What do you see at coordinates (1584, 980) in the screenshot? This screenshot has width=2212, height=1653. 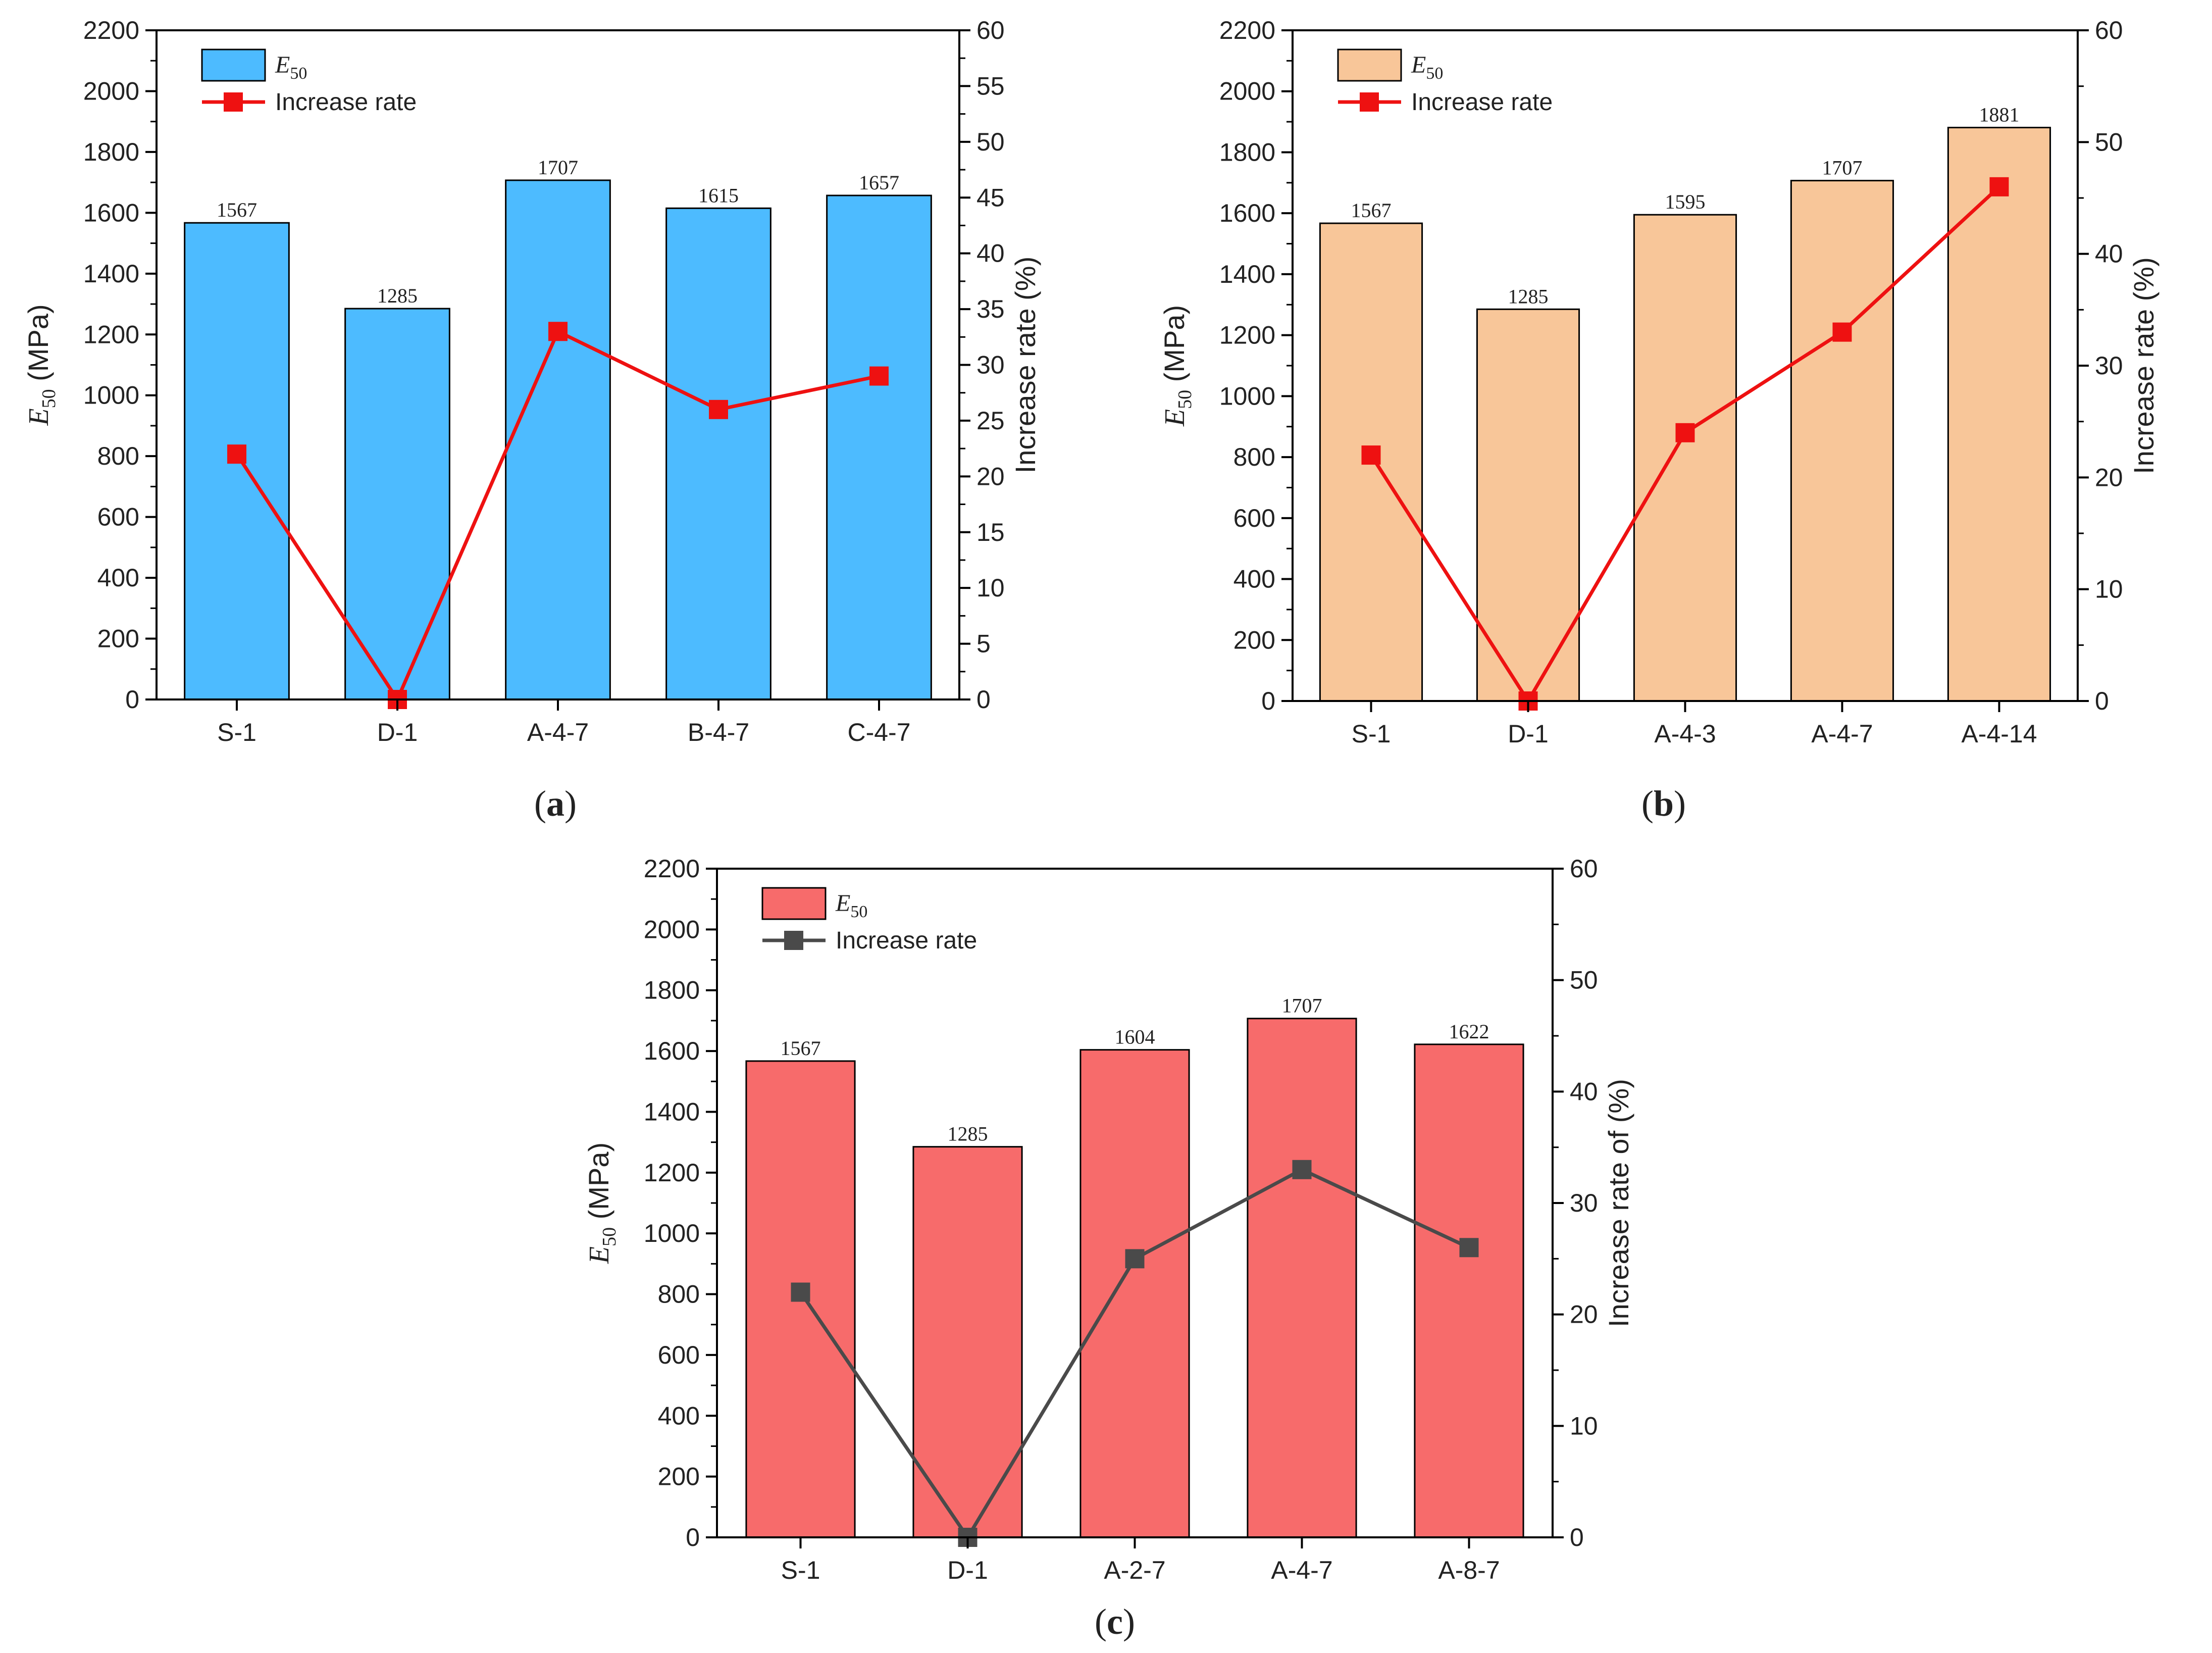 I see `right-tick-label: 50` at bounding box center [1584, 980].